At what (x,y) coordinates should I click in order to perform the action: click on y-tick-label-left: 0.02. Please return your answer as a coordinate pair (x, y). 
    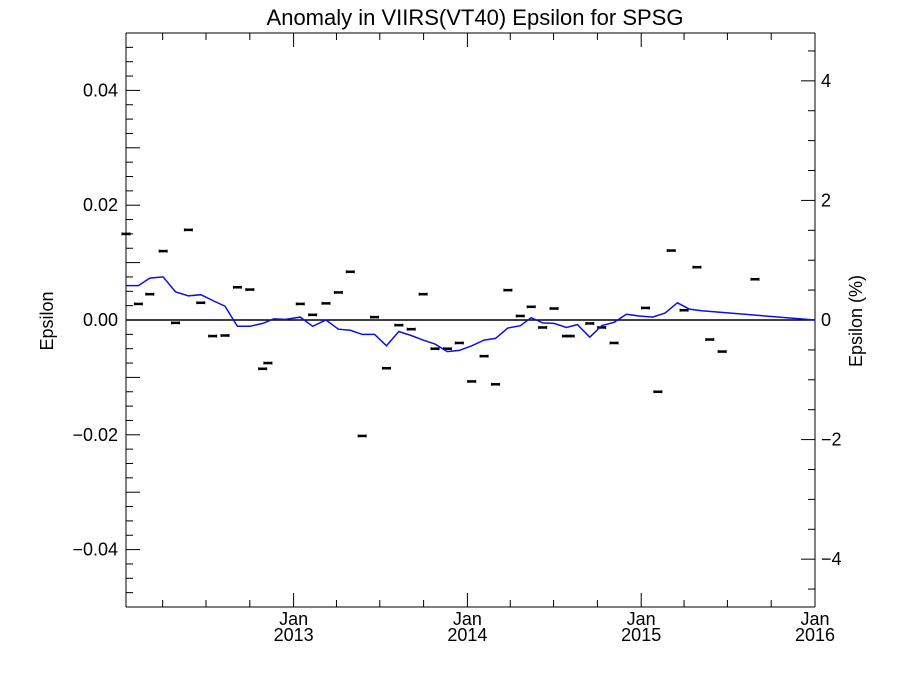
    Looking at the image, I should click on (100, 205).